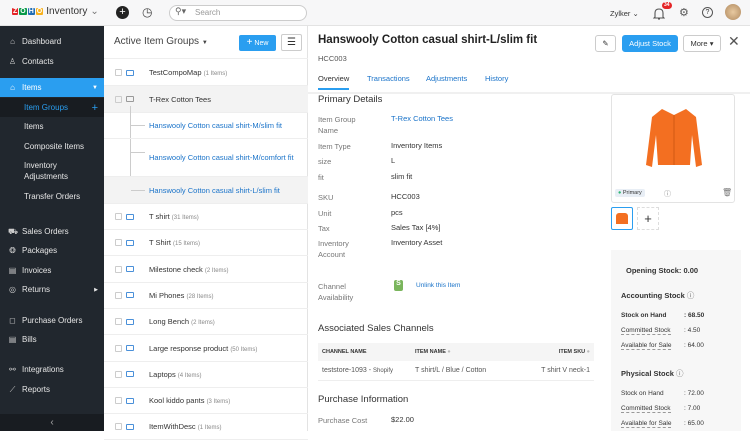 The height and width of the screenshot is (440, 750). I want to click on field-value: HCC003, so click(405, 196).